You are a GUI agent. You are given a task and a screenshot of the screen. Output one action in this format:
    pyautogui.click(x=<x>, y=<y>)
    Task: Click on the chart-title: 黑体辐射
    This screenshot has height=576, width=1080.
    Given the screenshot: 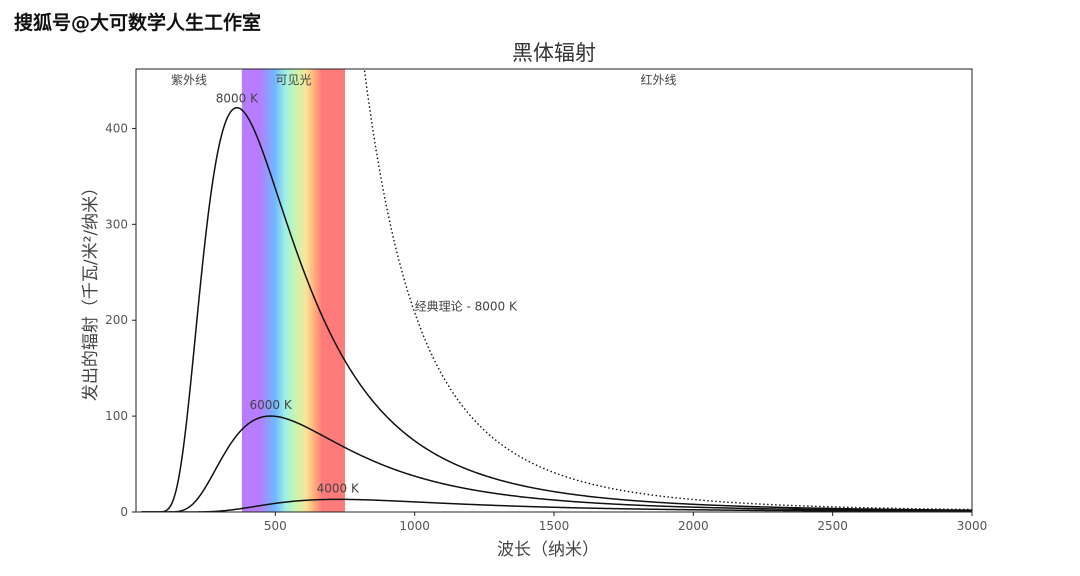 What is the action you would take?
    pyautogui.click(x=554, y=53)
    